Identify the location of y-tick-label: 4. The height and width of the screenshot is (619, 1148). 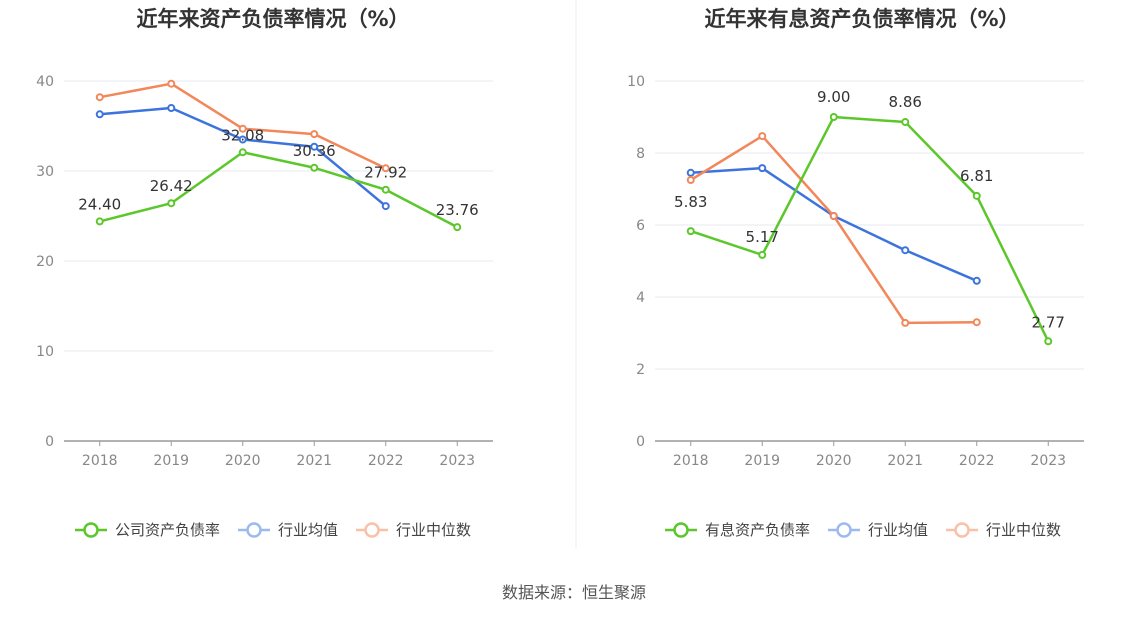
(640, 298).